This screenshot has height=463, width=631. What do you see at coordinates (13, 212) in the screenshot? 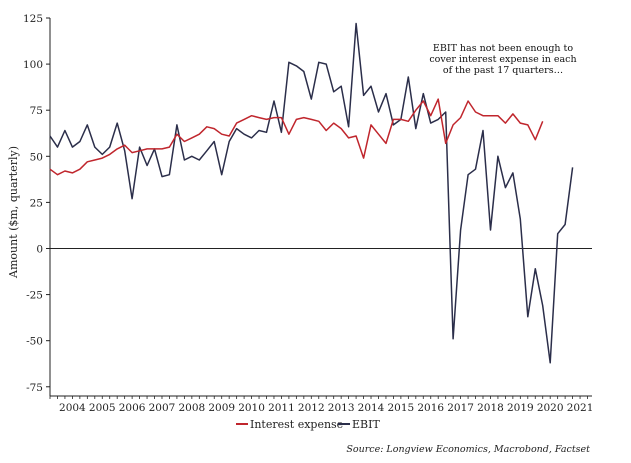
I see `y-axis-label: Amount ($m, quarterly)` at bounding box center [13, 212].